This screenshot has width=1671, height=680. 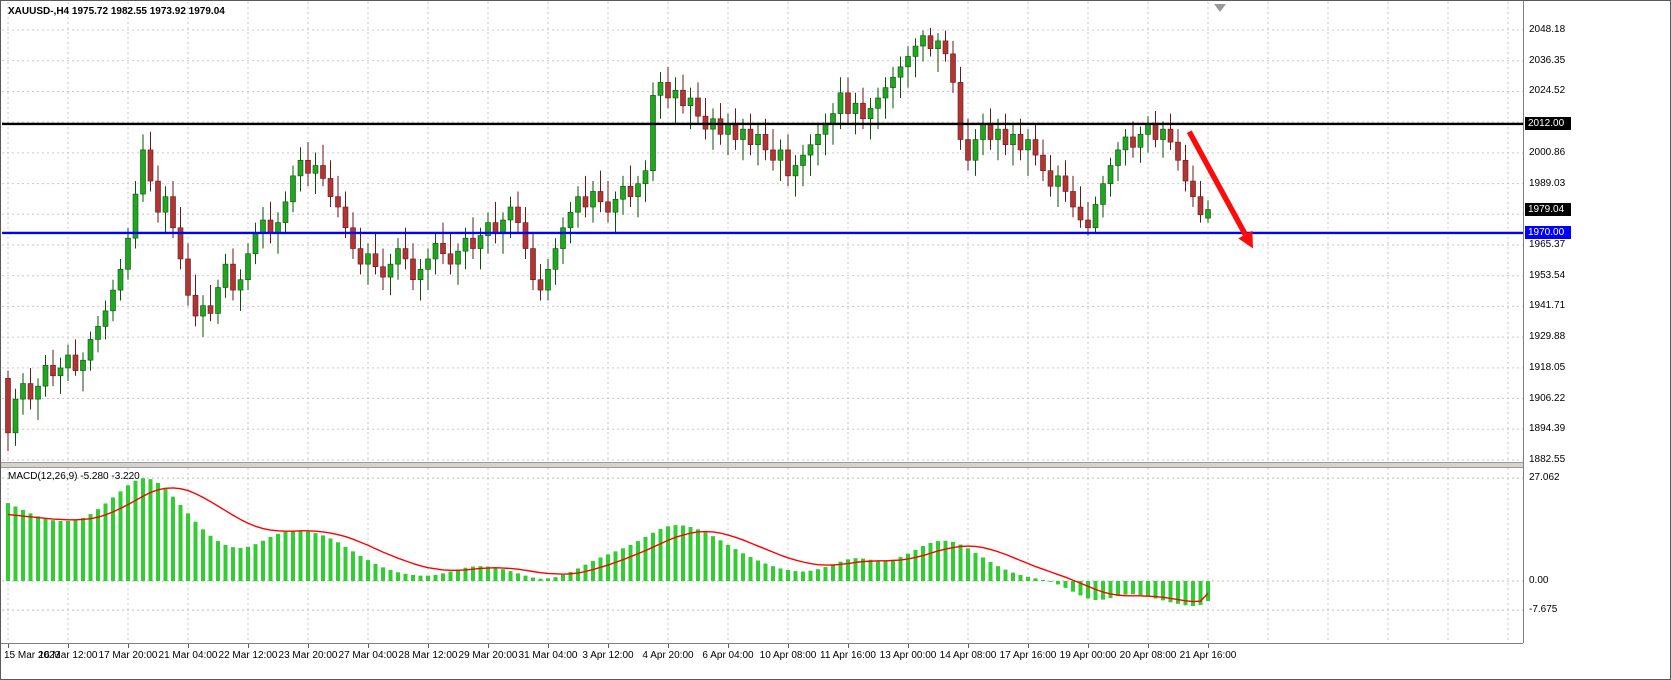 I want to click on price-axis-label: 1882.55, so click(x=1547, y=459).